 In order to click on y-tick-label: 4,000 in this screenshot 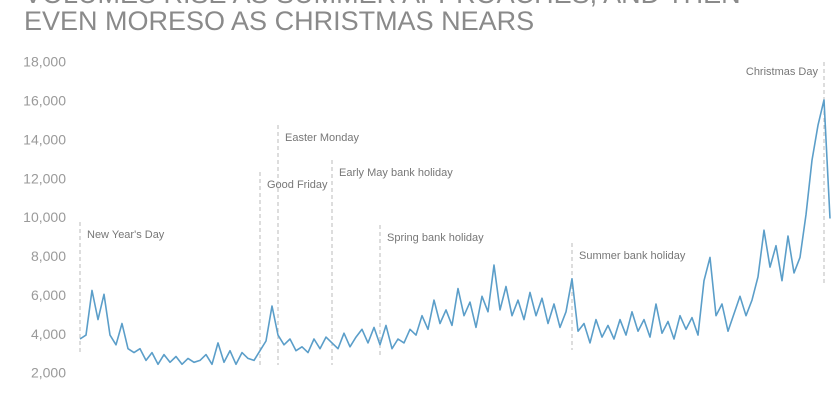, I will do `click(48, 334)`.